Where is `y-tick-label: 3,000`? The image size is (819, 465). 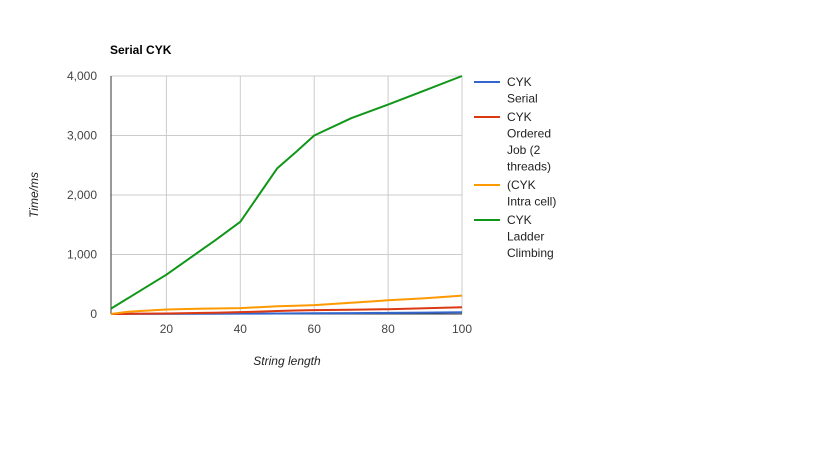
y-tick-label: 3,000 is located at coordinates (82, 136).